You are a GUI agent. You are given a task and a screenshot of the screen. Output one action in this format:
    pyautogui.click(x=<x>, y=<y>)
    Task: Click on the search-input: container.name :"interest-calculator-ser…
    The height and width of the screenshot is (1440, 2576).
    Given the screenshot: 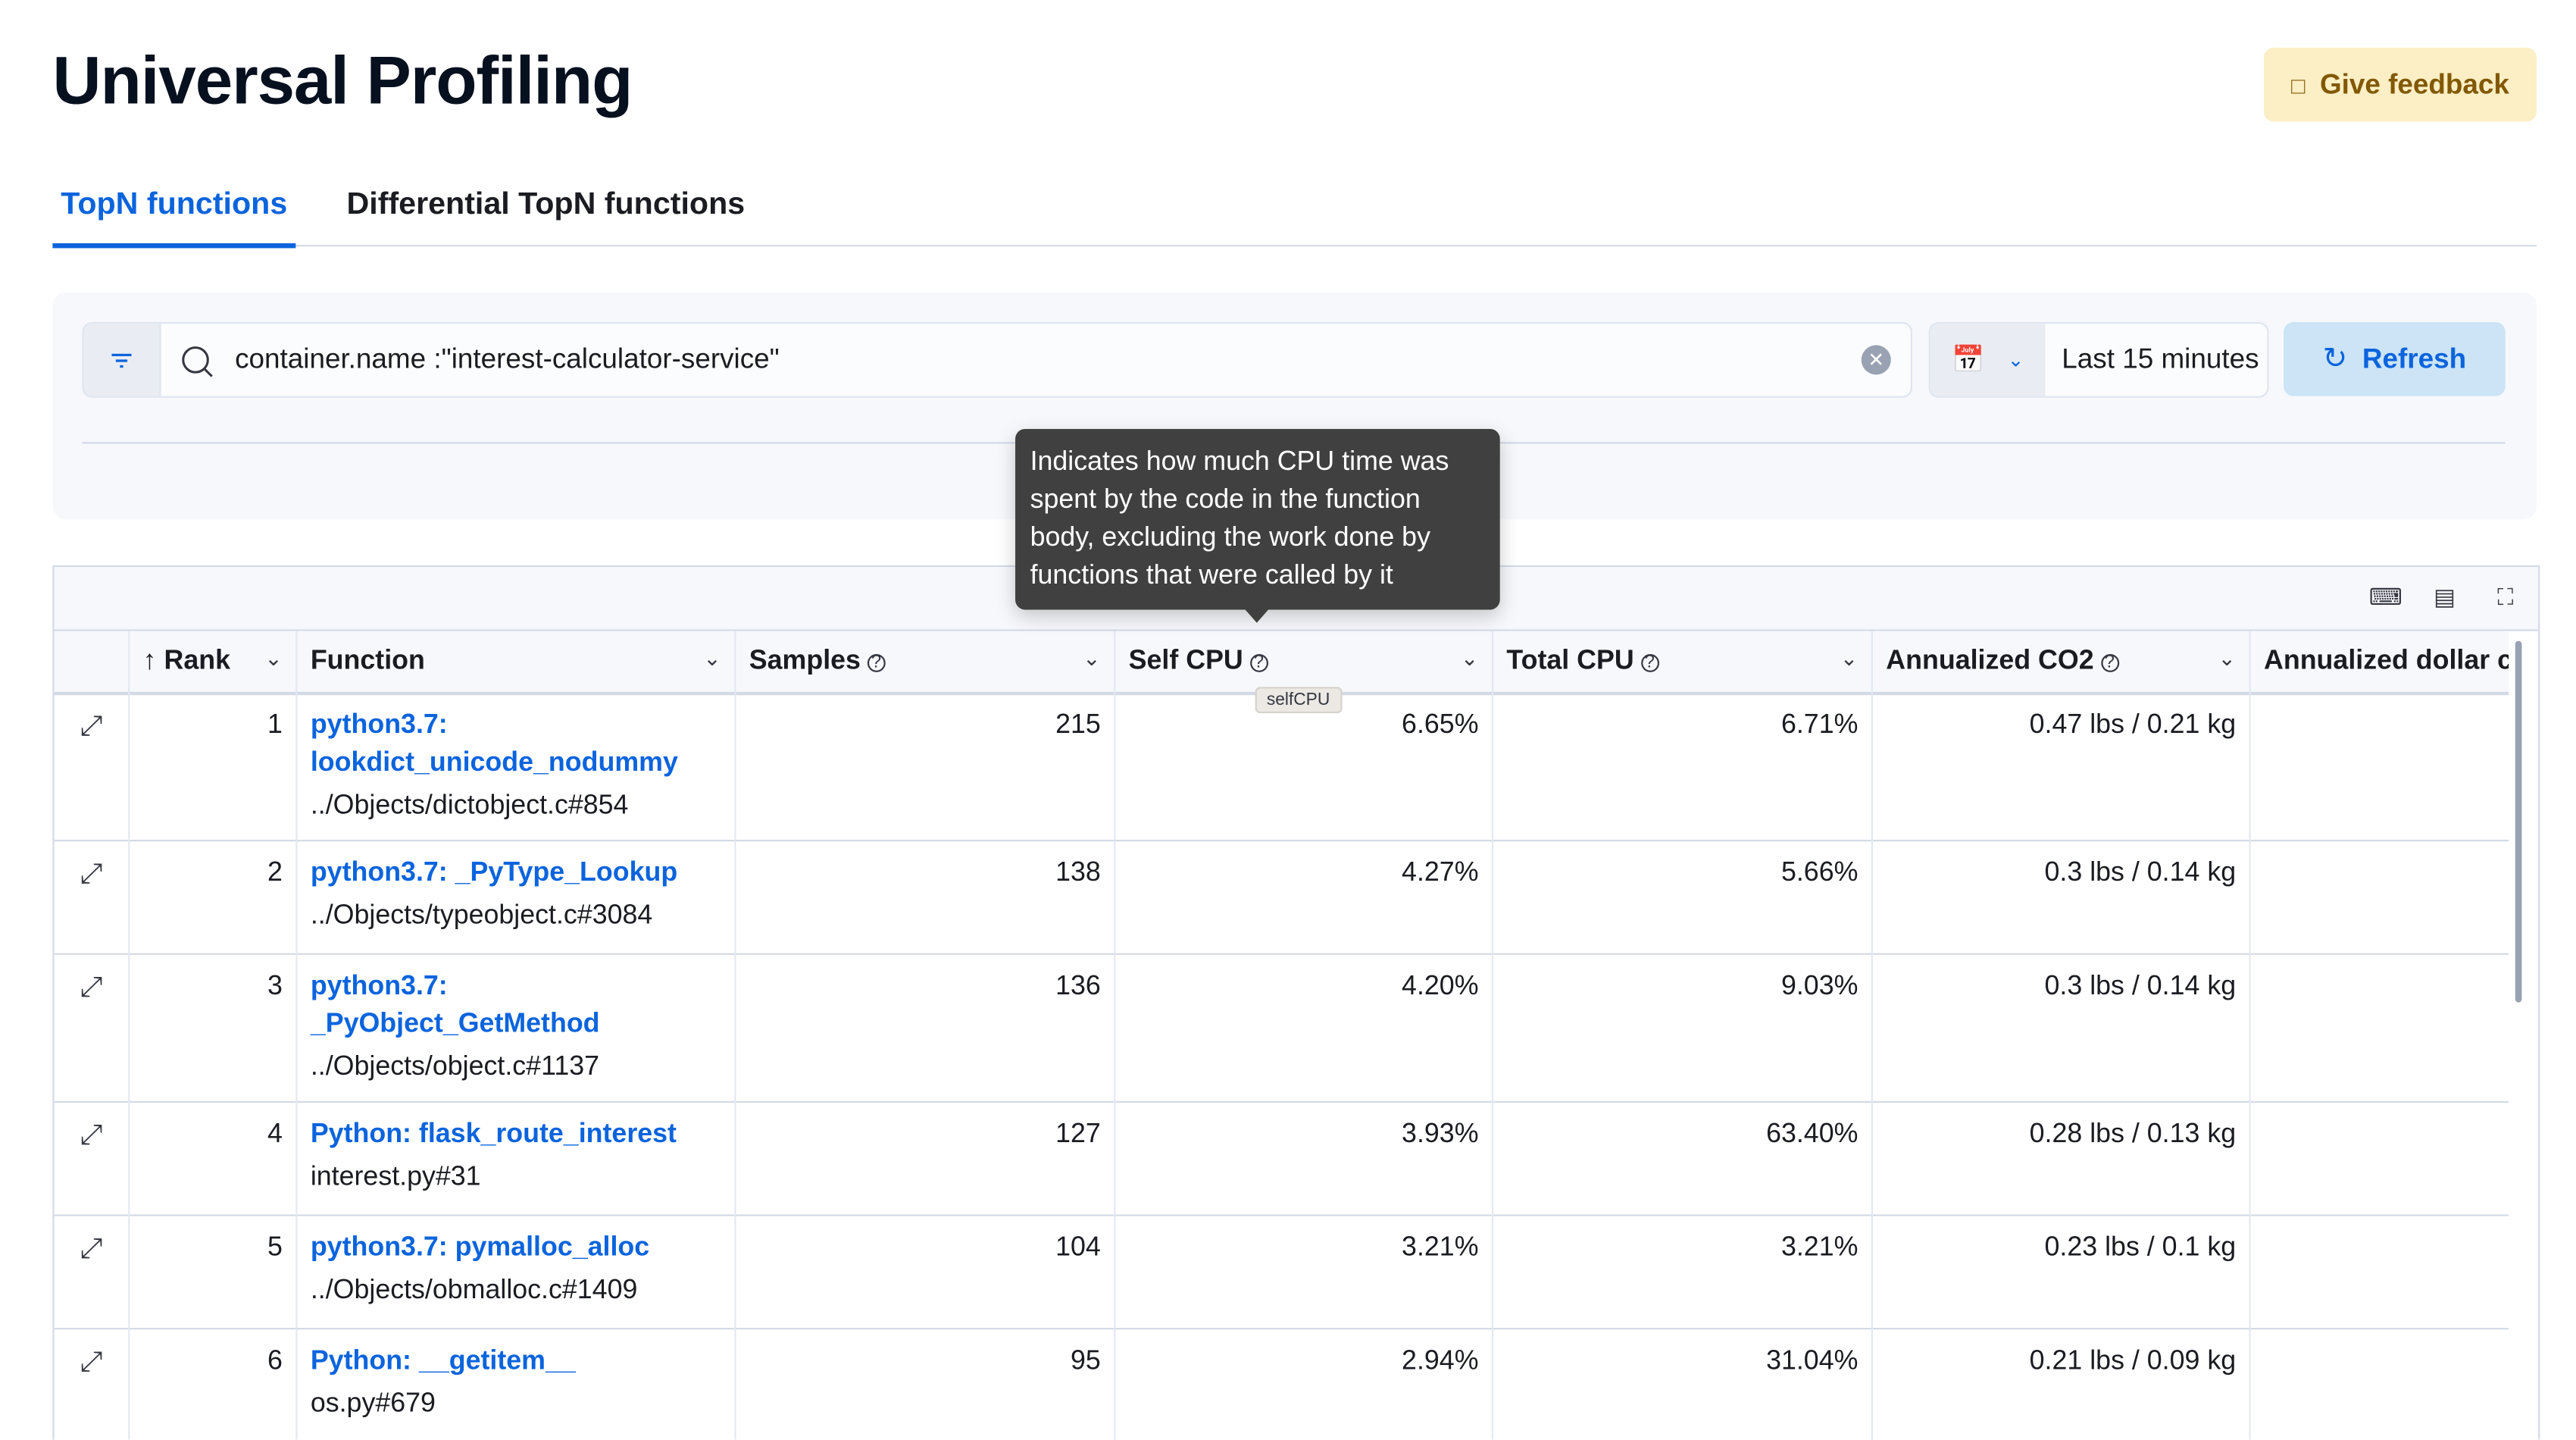 What is the action you would take?
    pyautogui.click(x=507, y=359)
    